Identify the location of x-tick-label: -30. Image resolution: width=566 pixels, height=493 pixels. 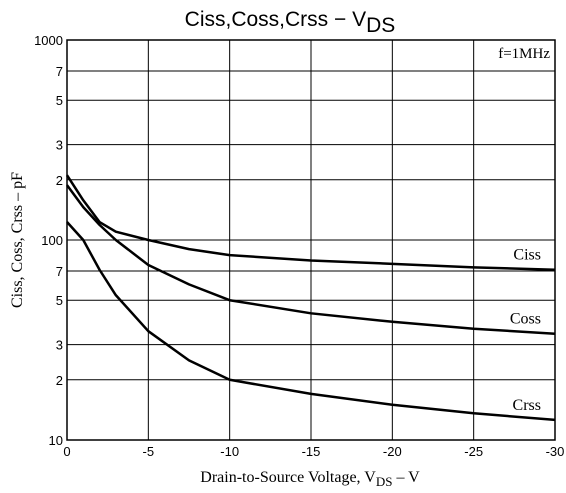
(555, 451).